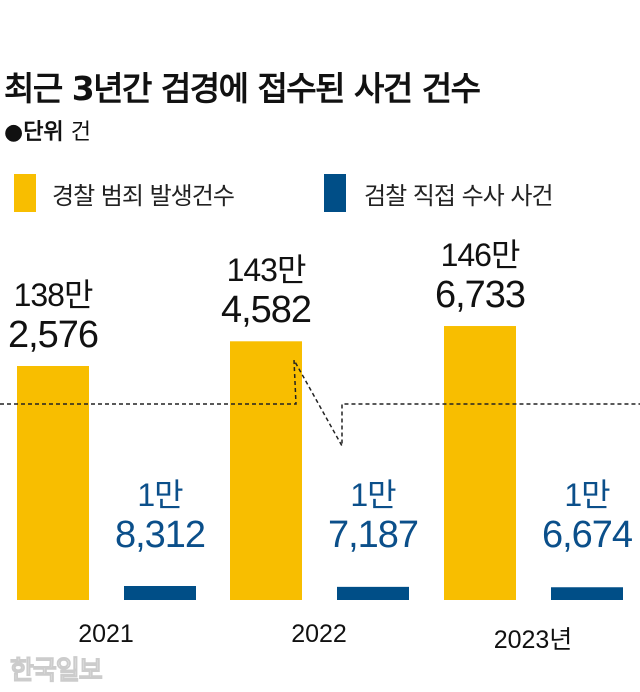 The height and width of the screenshot is (692, 640). I want to click on legend-label-police: 경찰 범죄 발생건수, so click(143, 196).